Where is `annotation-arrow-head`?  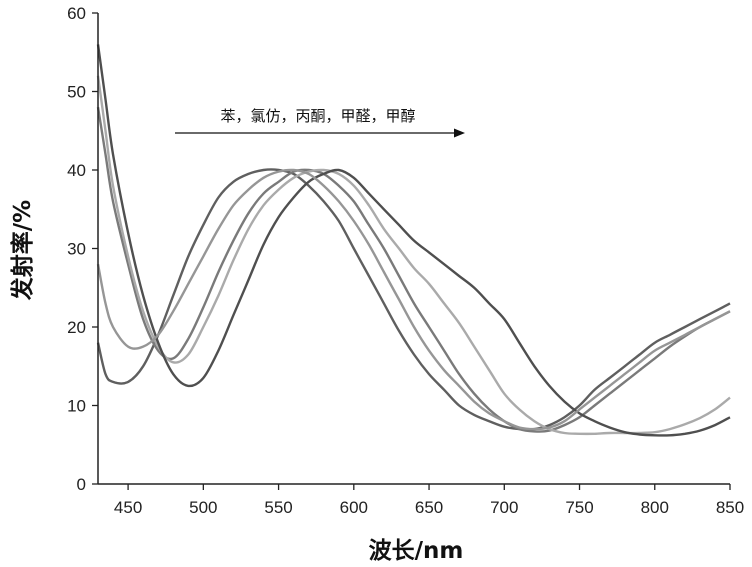
annotation-arrow-head is located at coordinates (459, 133).